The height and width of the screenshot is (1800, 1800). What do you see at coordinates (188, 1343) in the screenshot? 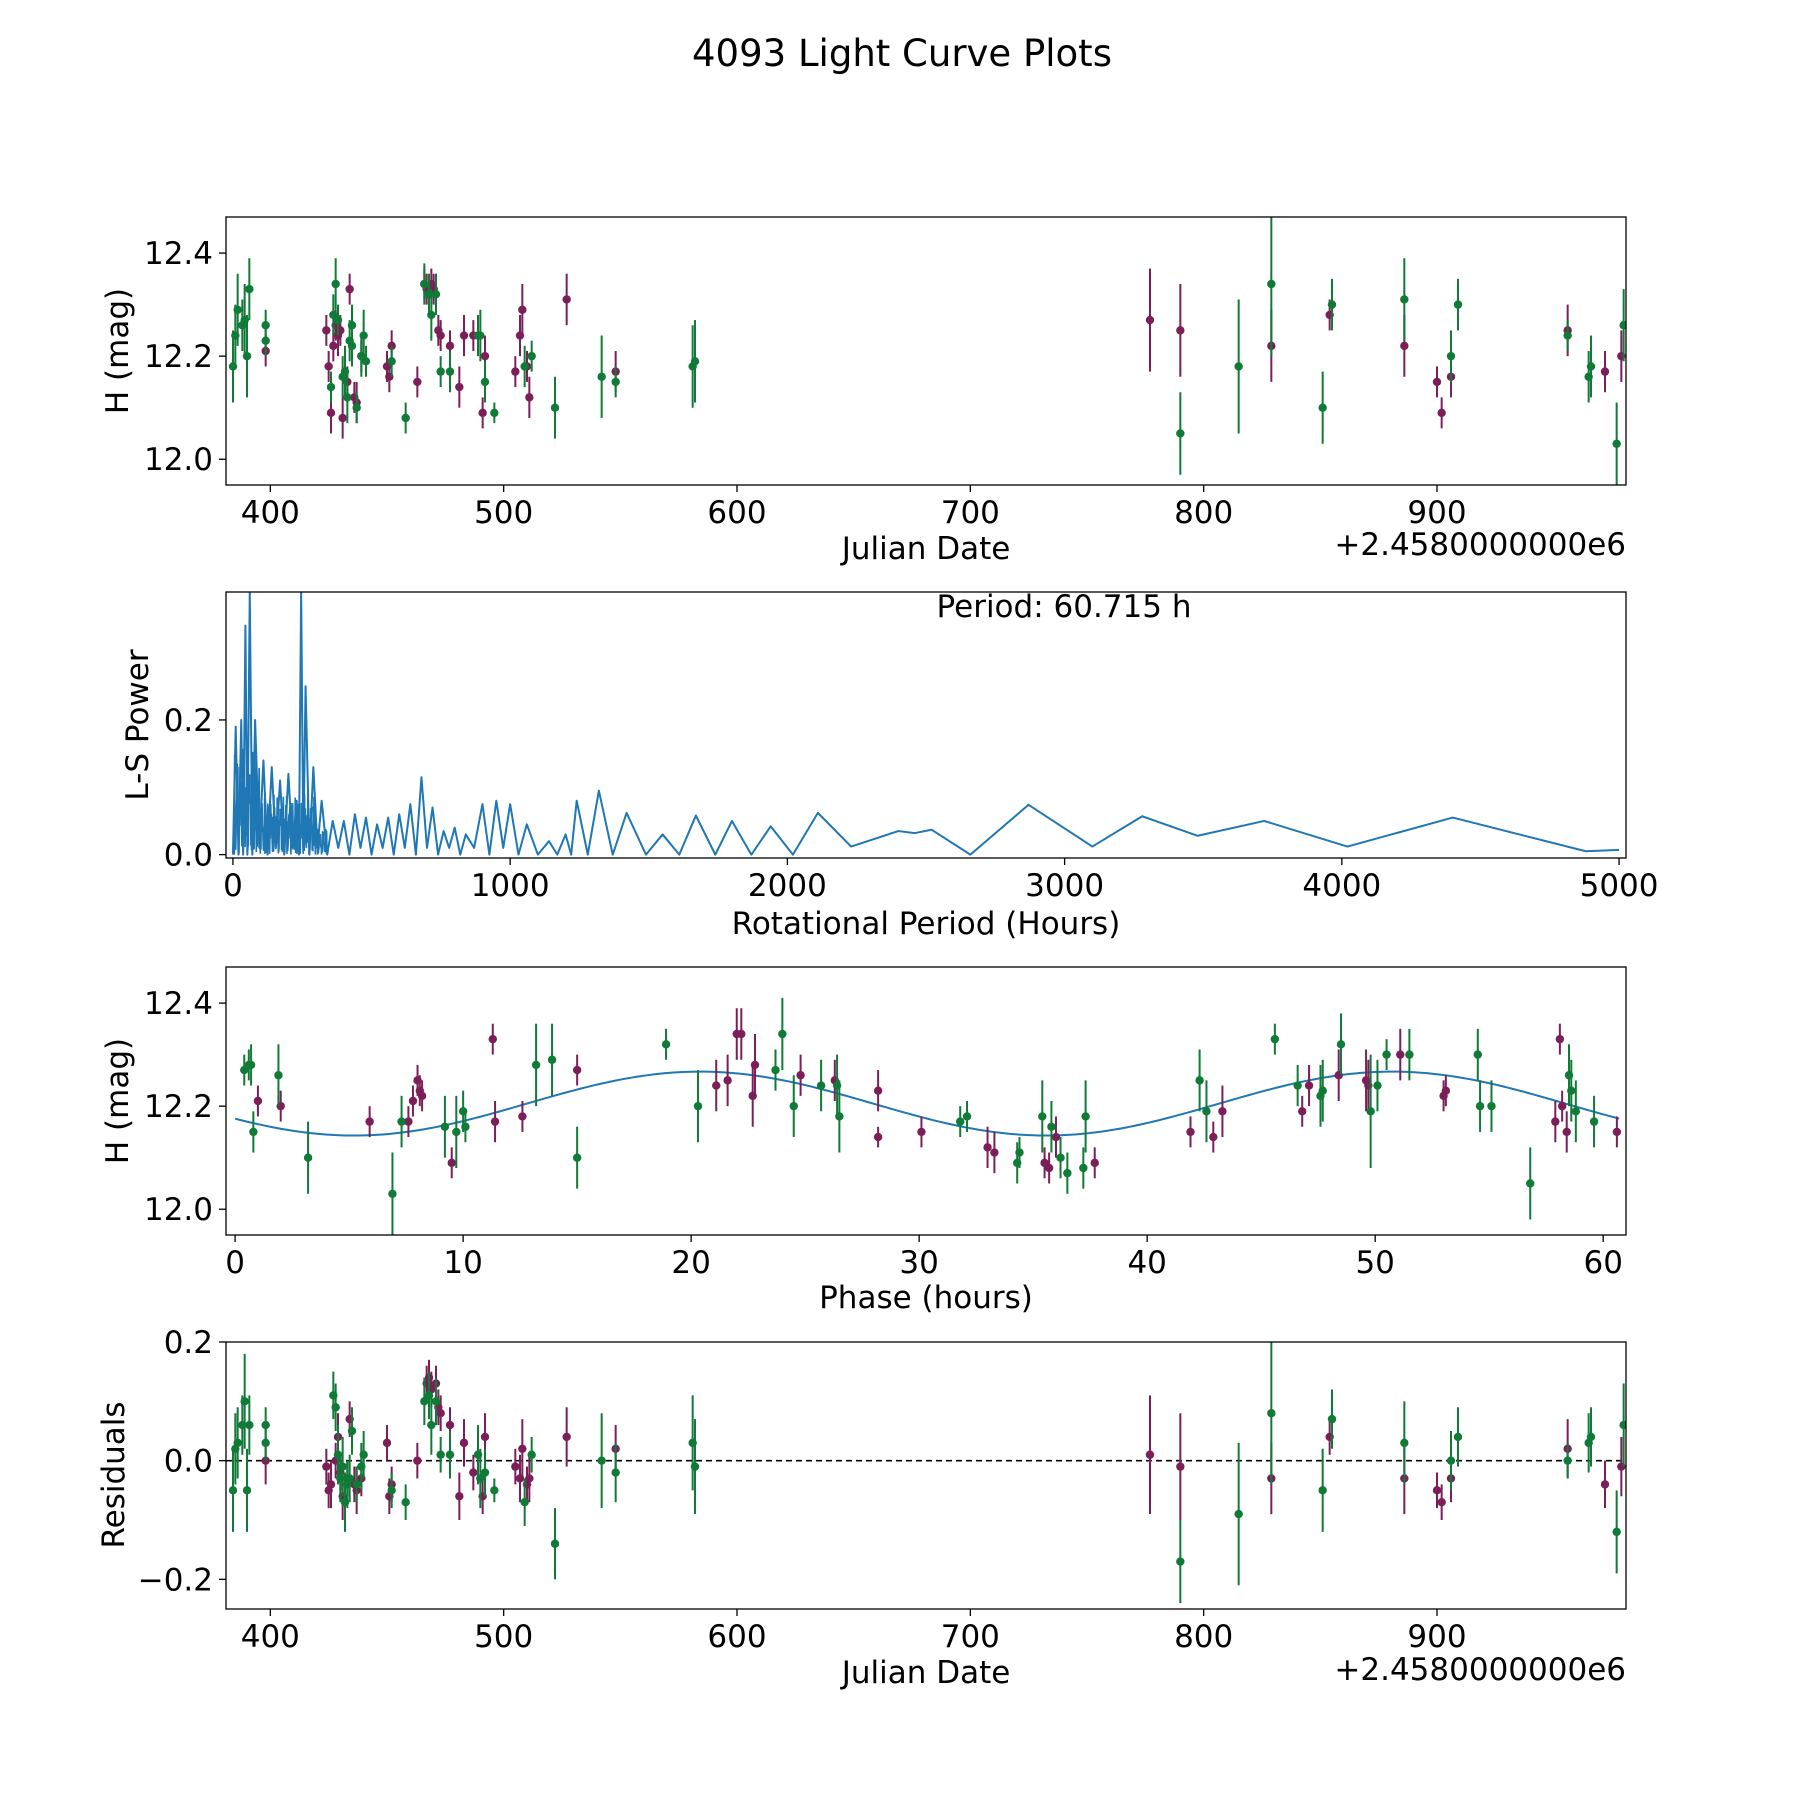
I see `residuals-y-tick-label: 0.2` at bounding box center [188, 1343].